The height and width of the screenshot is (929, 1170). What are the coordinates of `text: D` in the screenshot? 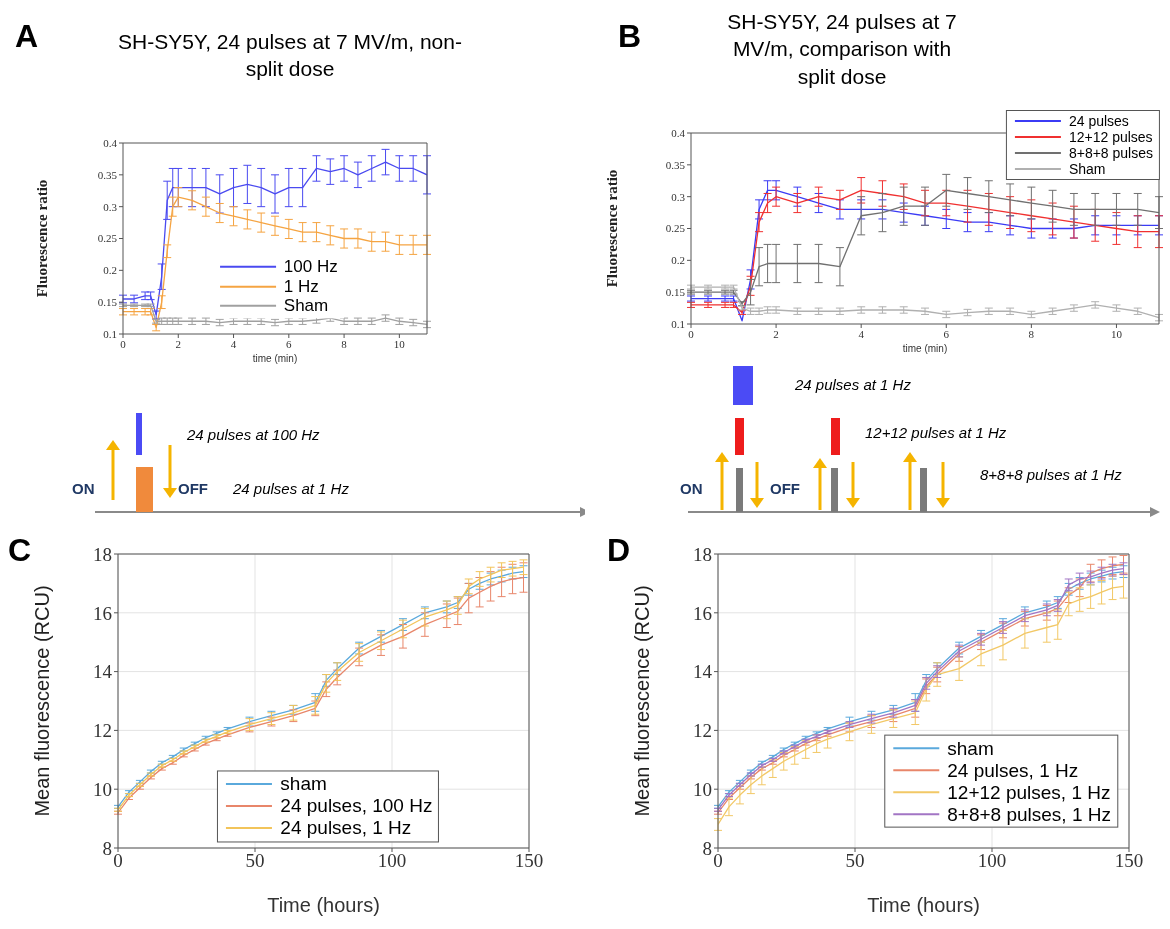 It's located at (619, 550).